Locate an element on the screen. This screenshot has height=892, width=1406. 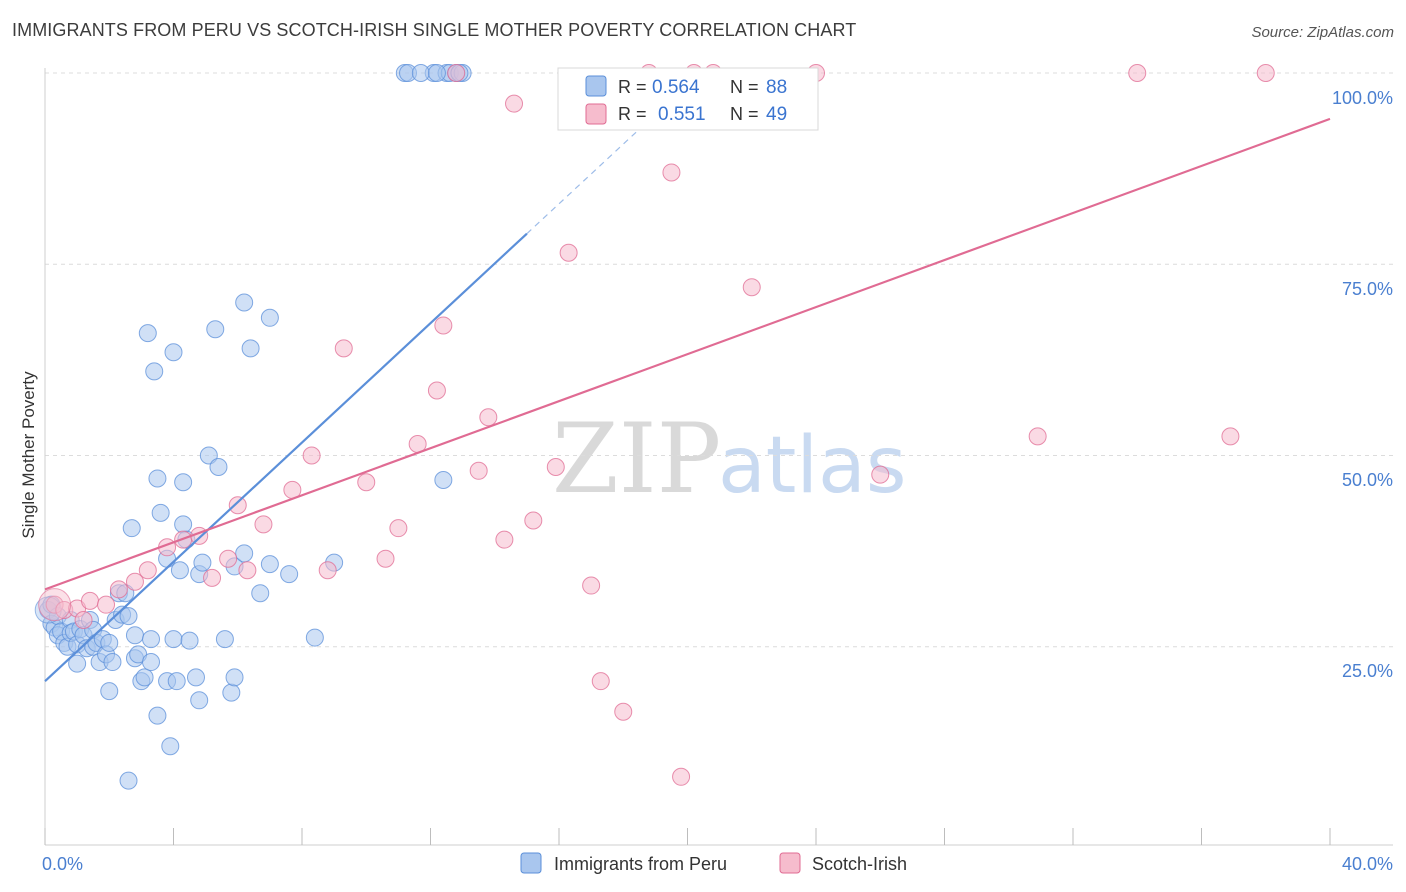
x-tick-label-max: 40.0% is located at coordinates (1367, 864).